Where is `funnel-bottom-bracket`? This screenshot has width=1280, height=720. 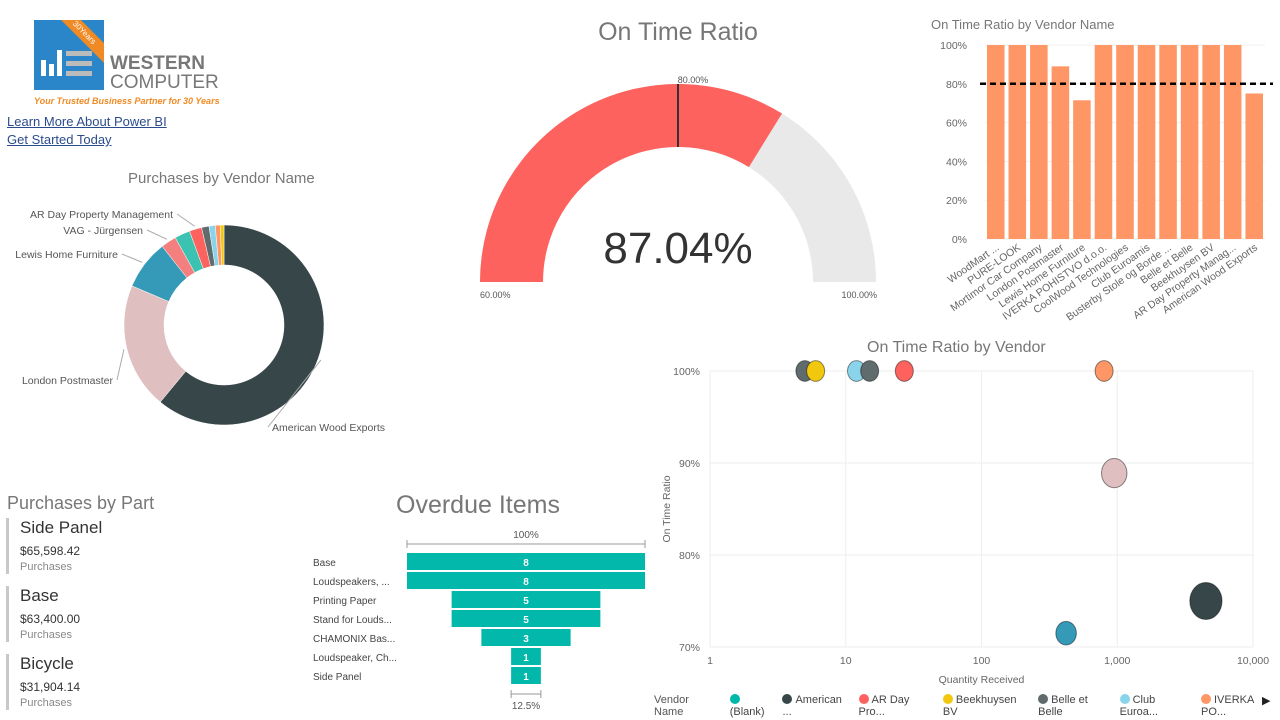 funnel-bottom-bracket is located at coordinates (526, 694).